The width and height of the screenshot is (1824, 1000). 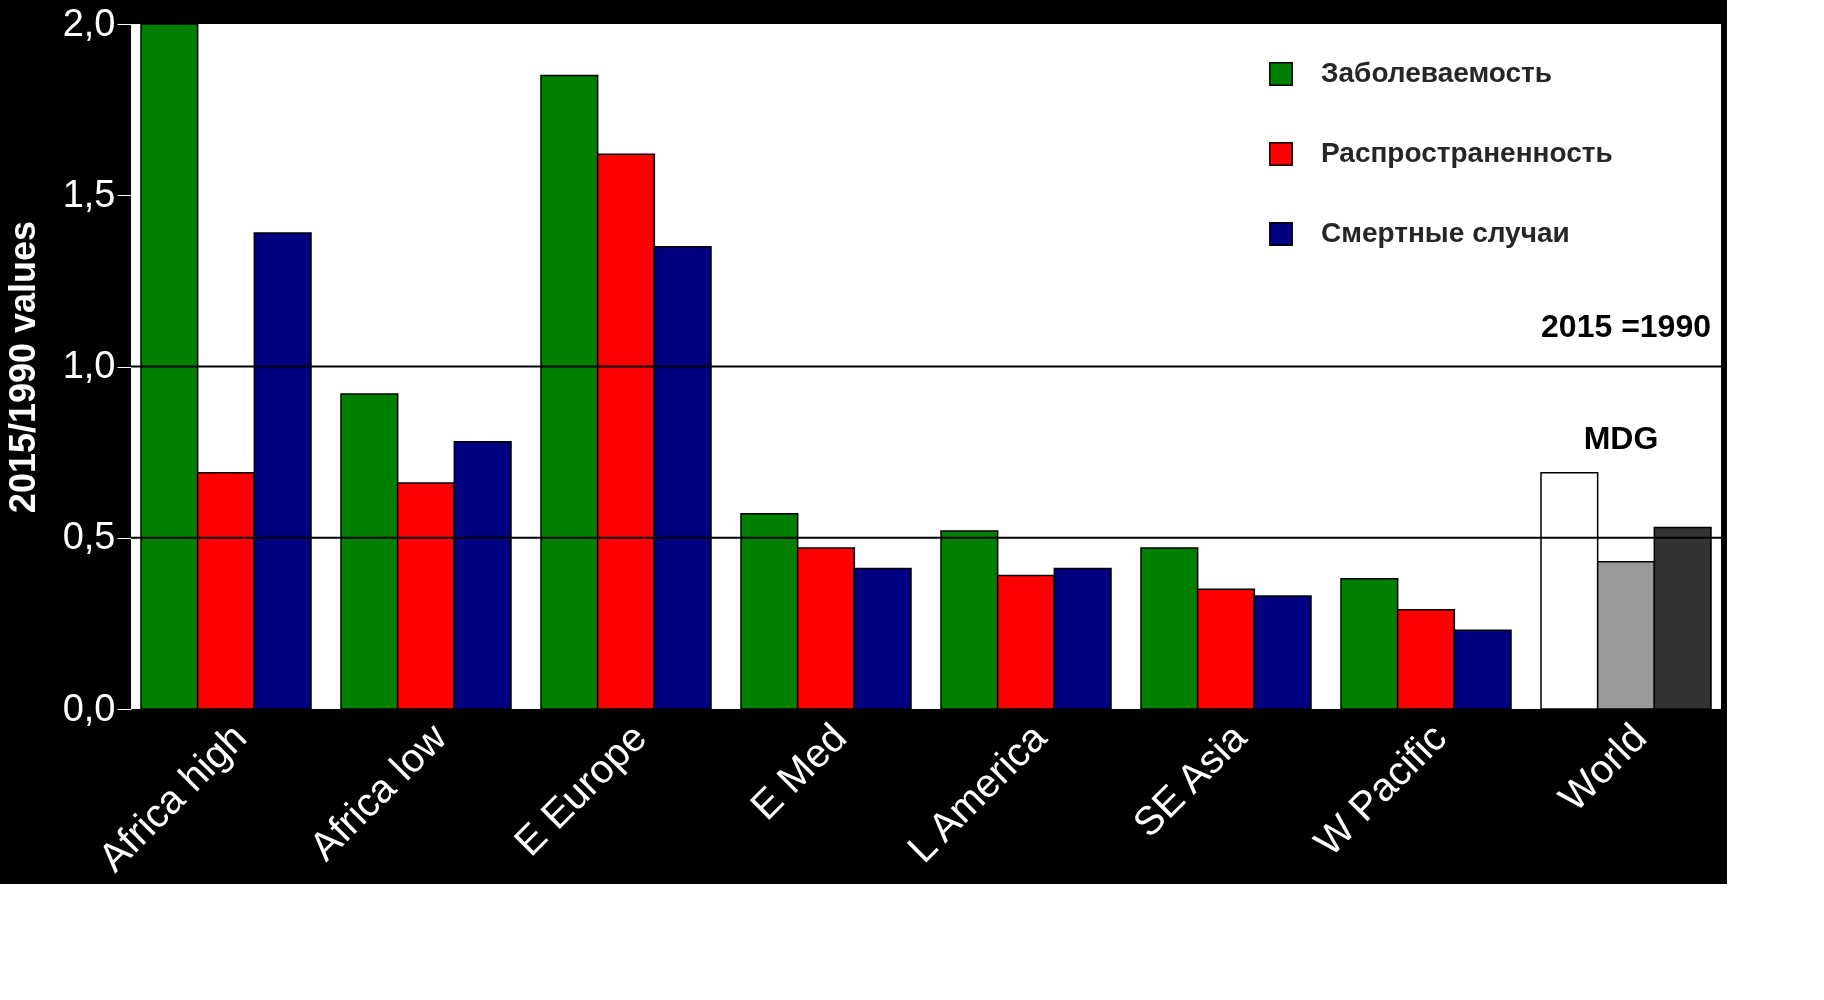 I want to click on annotation: MDG, so click(x=1621, y=437).